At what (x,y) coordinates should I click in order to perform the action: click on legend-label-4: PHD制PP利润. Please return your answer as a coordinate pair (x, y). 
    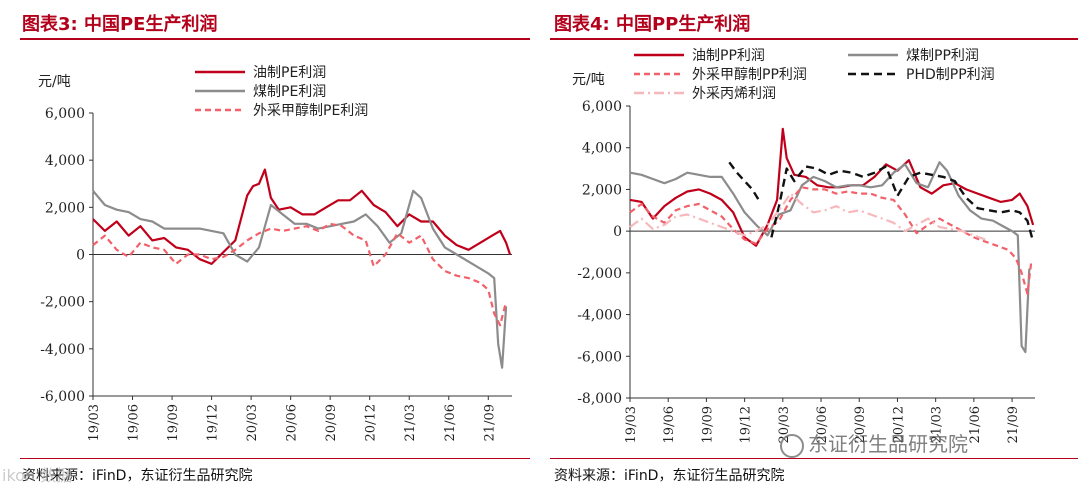
    Looking at the image, I should click on (950, 75).